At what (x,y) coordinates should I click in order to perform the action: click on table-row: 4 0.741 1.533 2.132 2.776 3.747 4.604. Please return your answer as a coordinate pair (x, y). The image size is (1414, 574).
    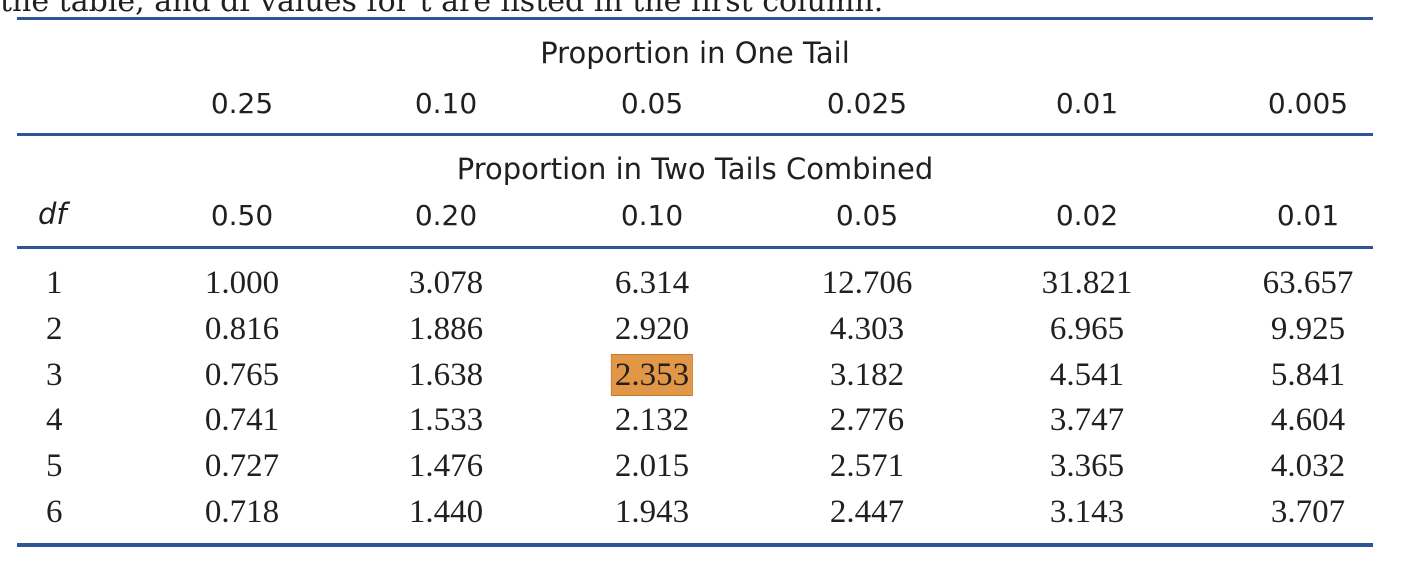
    Looking at the image, I should click on (707, 422).